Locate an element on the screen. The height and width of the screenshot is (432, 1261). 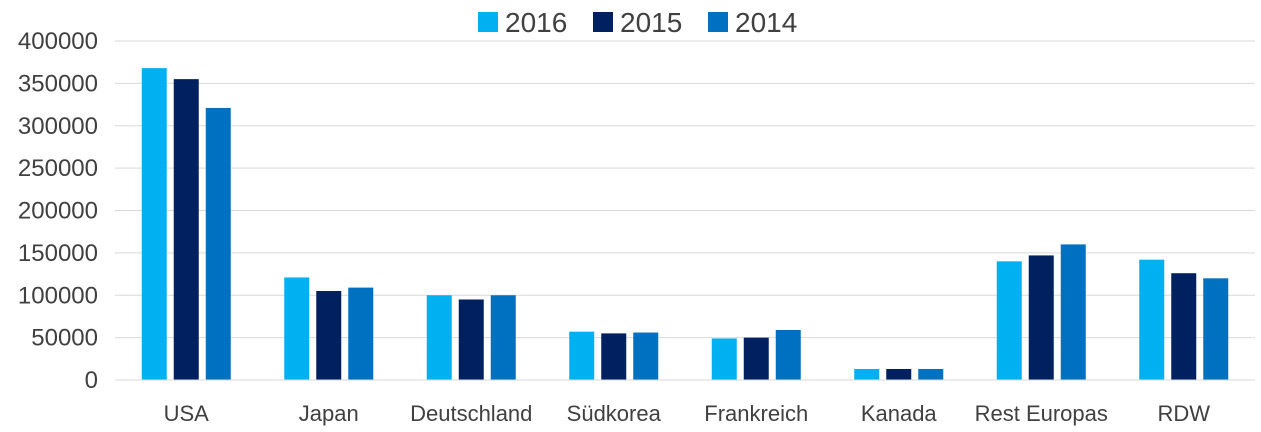
bar-2015-Deutschland is located at coordinates (471, 339).